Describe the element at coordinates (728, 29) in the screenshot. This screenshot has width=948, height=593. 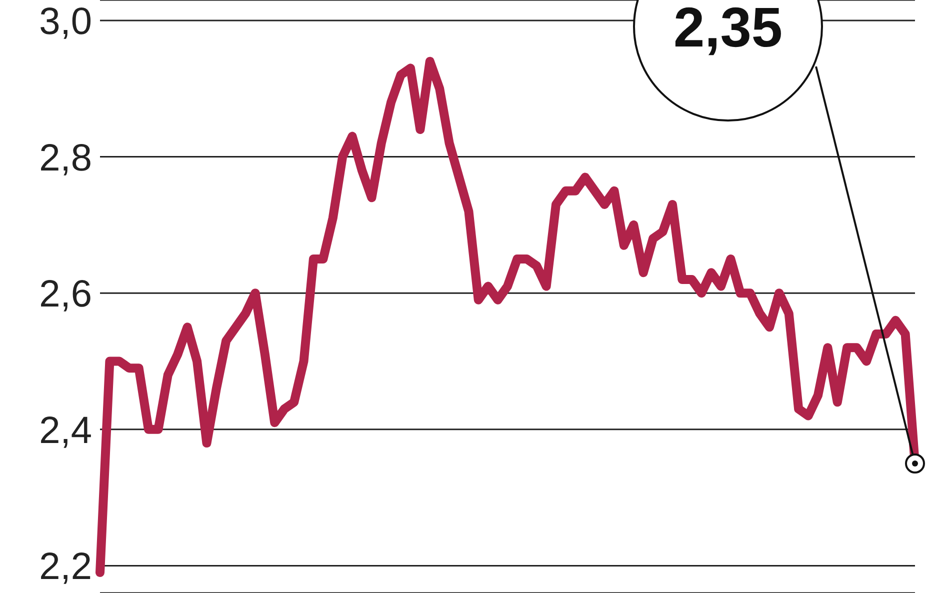
I see `annotation: 2,35` at that location.